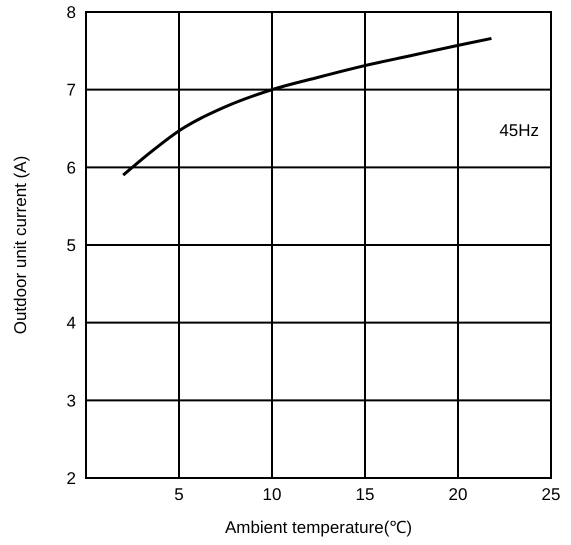 This screenshot has width=571, height=545. I want to click on y-tick-label: 7, so click(71, 90).